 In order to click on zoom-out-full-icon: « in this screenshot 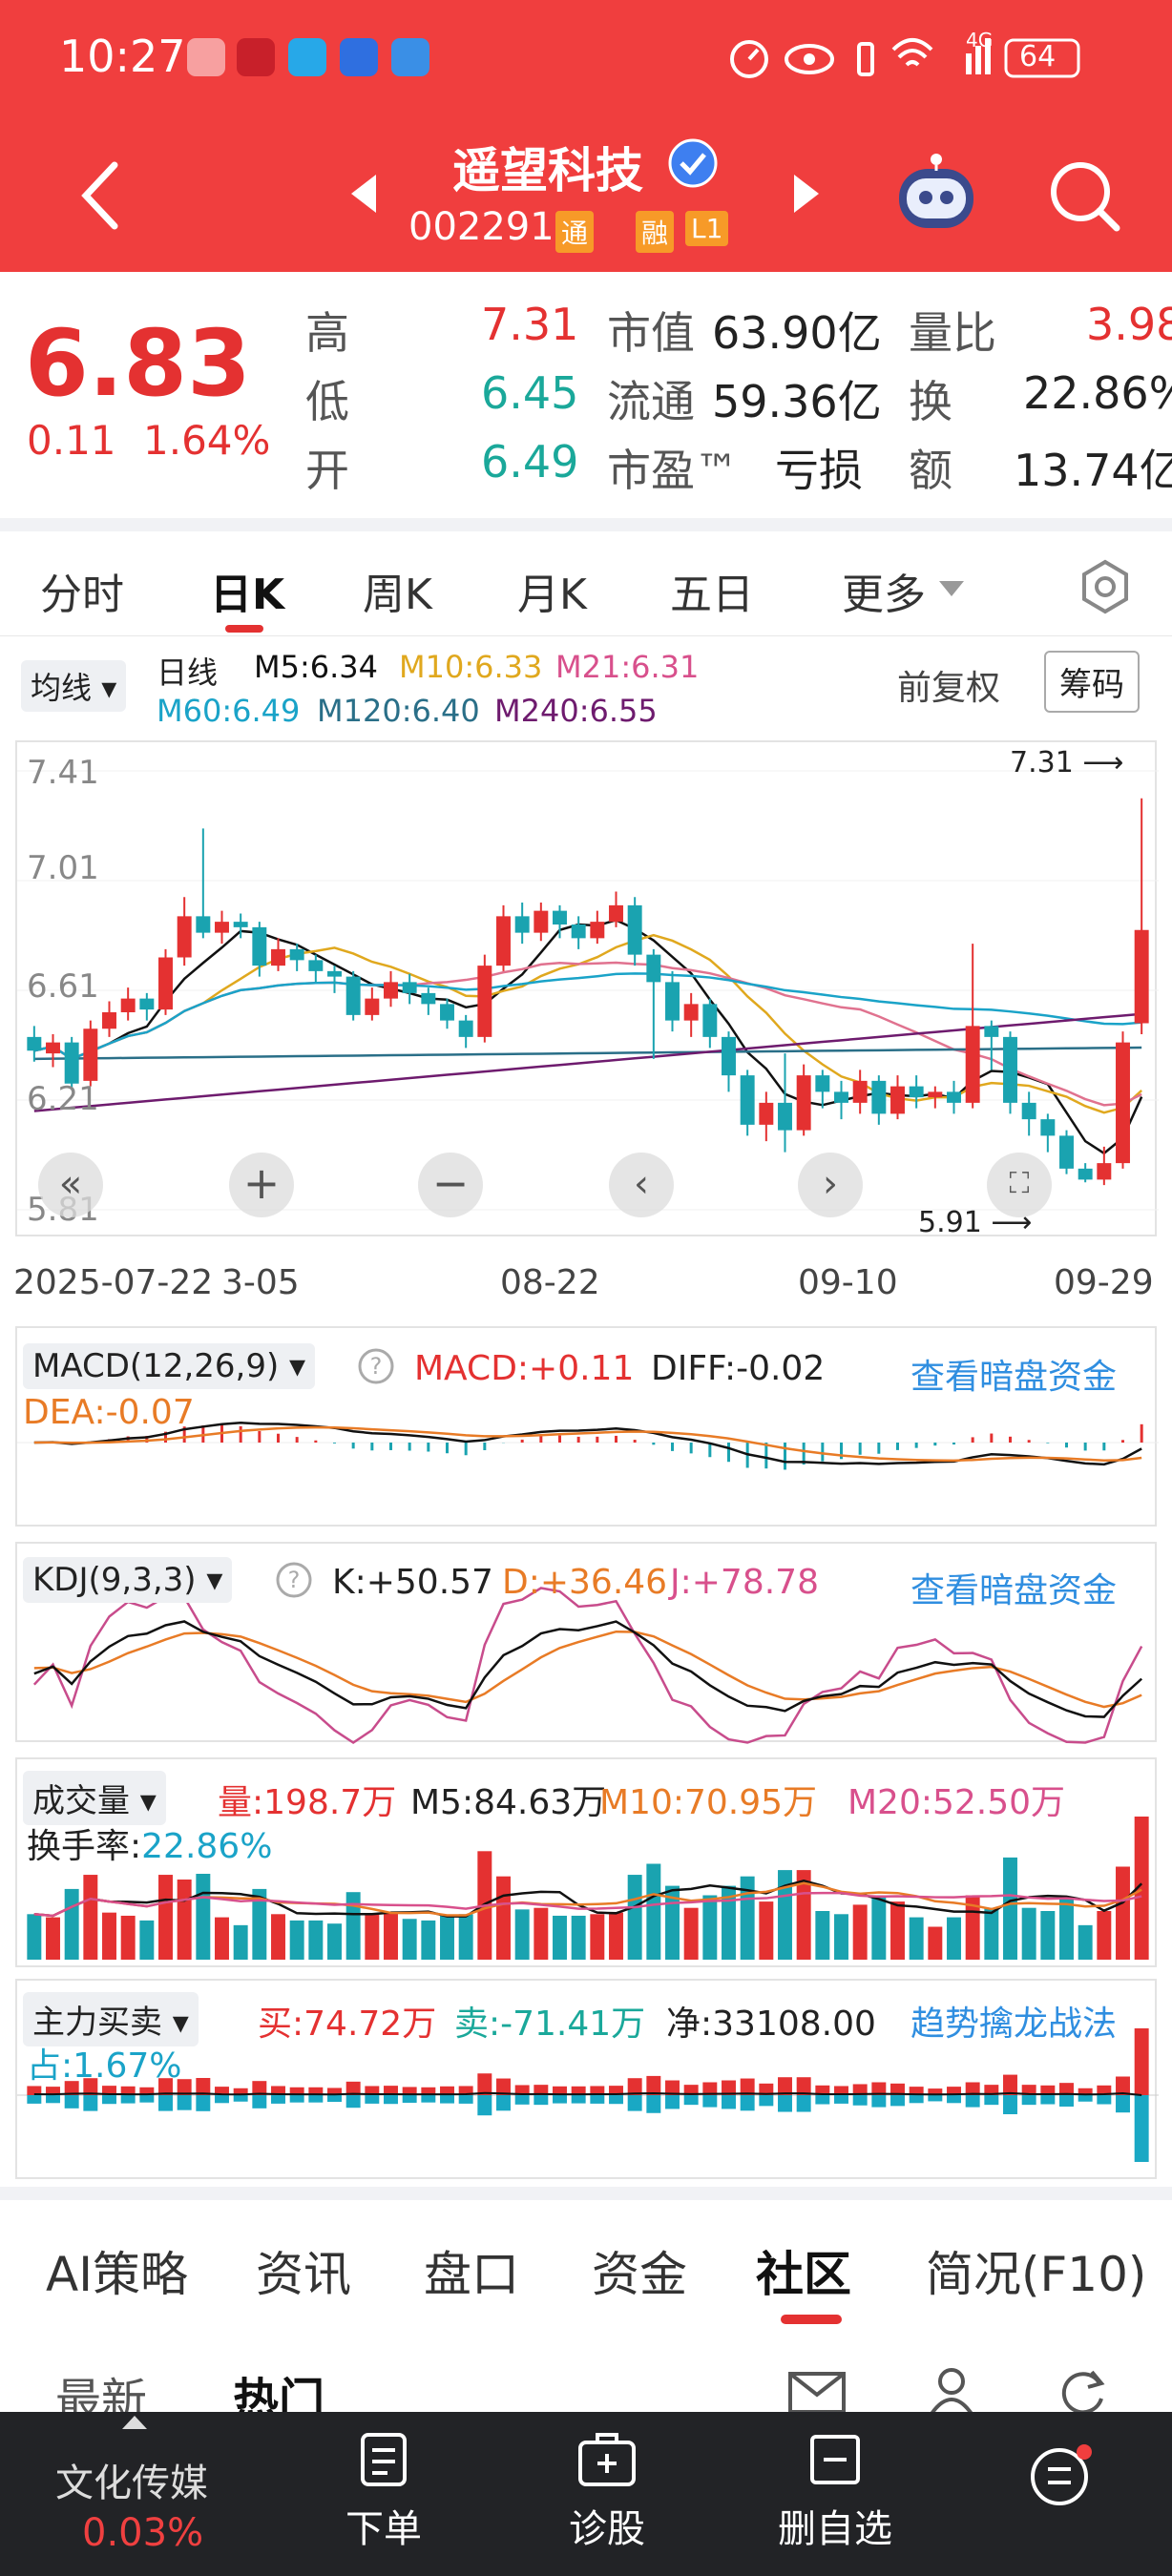, I will do `click(70, 1185)`.